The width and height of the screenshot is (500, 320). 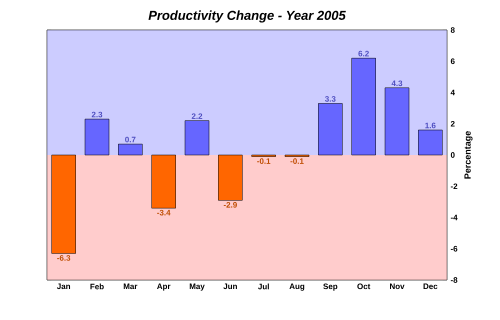 I want to click on y-axis-title: Percentage, so click(x=468, y=155).